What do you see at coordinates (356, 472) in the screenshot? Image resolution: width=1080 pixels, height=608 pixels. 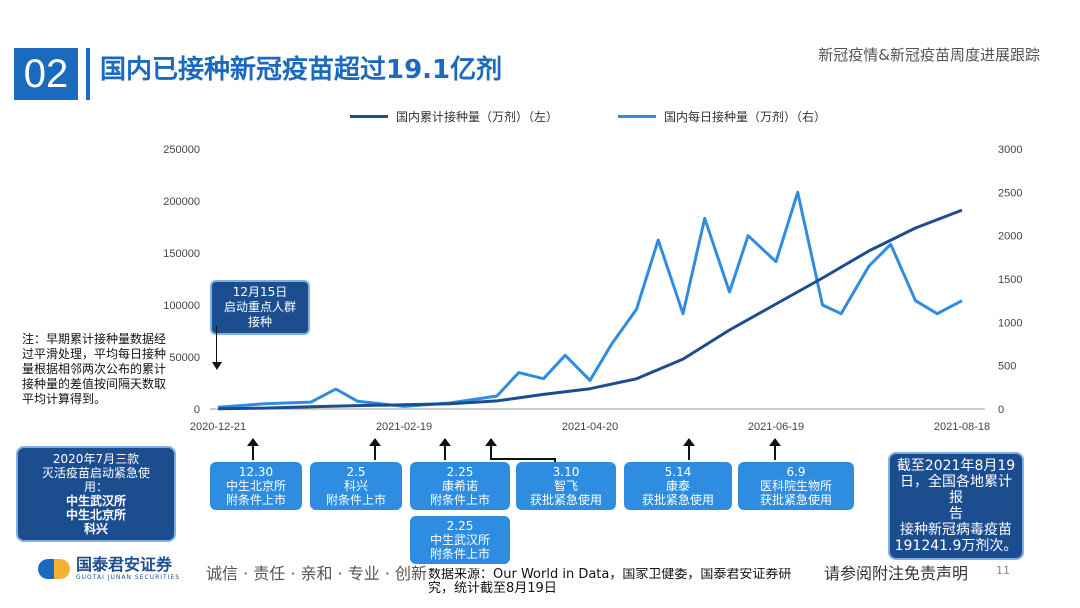 I see `milestone-date: 2.5` at bounding box center [356, 472].